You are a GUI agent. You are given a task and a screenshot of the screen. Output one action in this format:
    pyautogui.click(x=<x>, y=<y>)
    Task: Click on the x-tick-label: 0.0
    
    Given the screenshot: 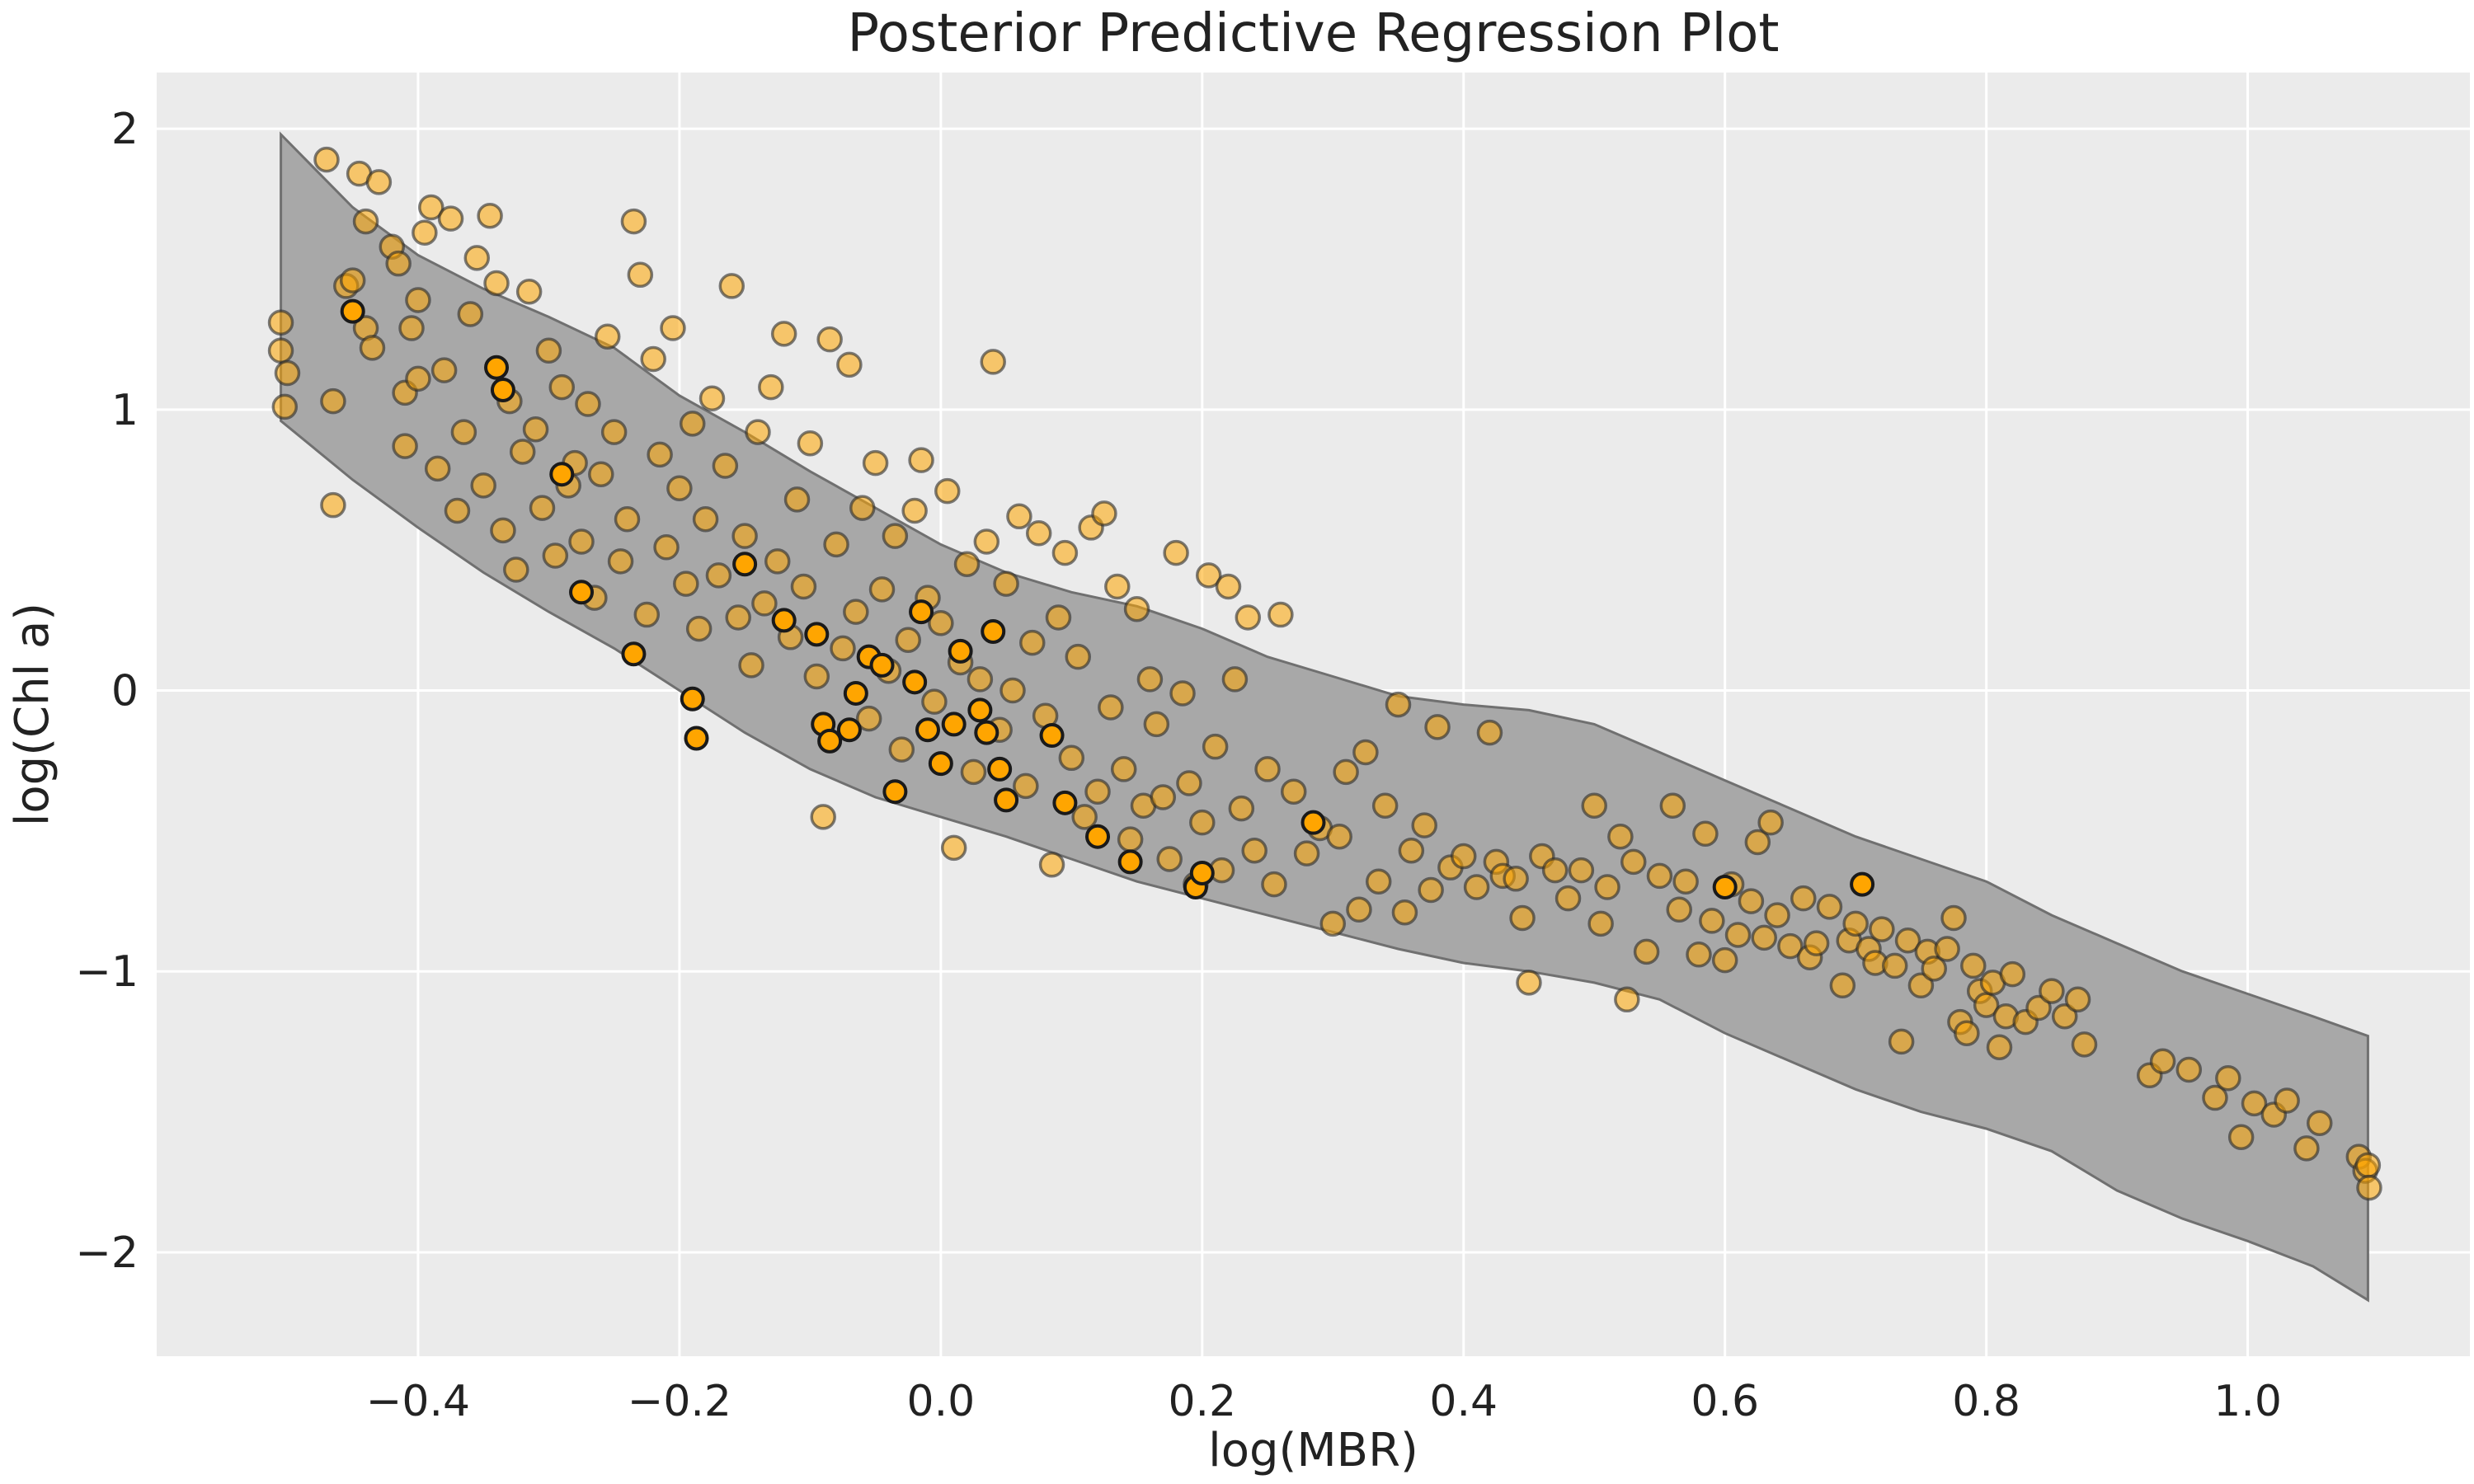 What is the action you would take?
    pyautogui.click(x=940, y=1401)
    